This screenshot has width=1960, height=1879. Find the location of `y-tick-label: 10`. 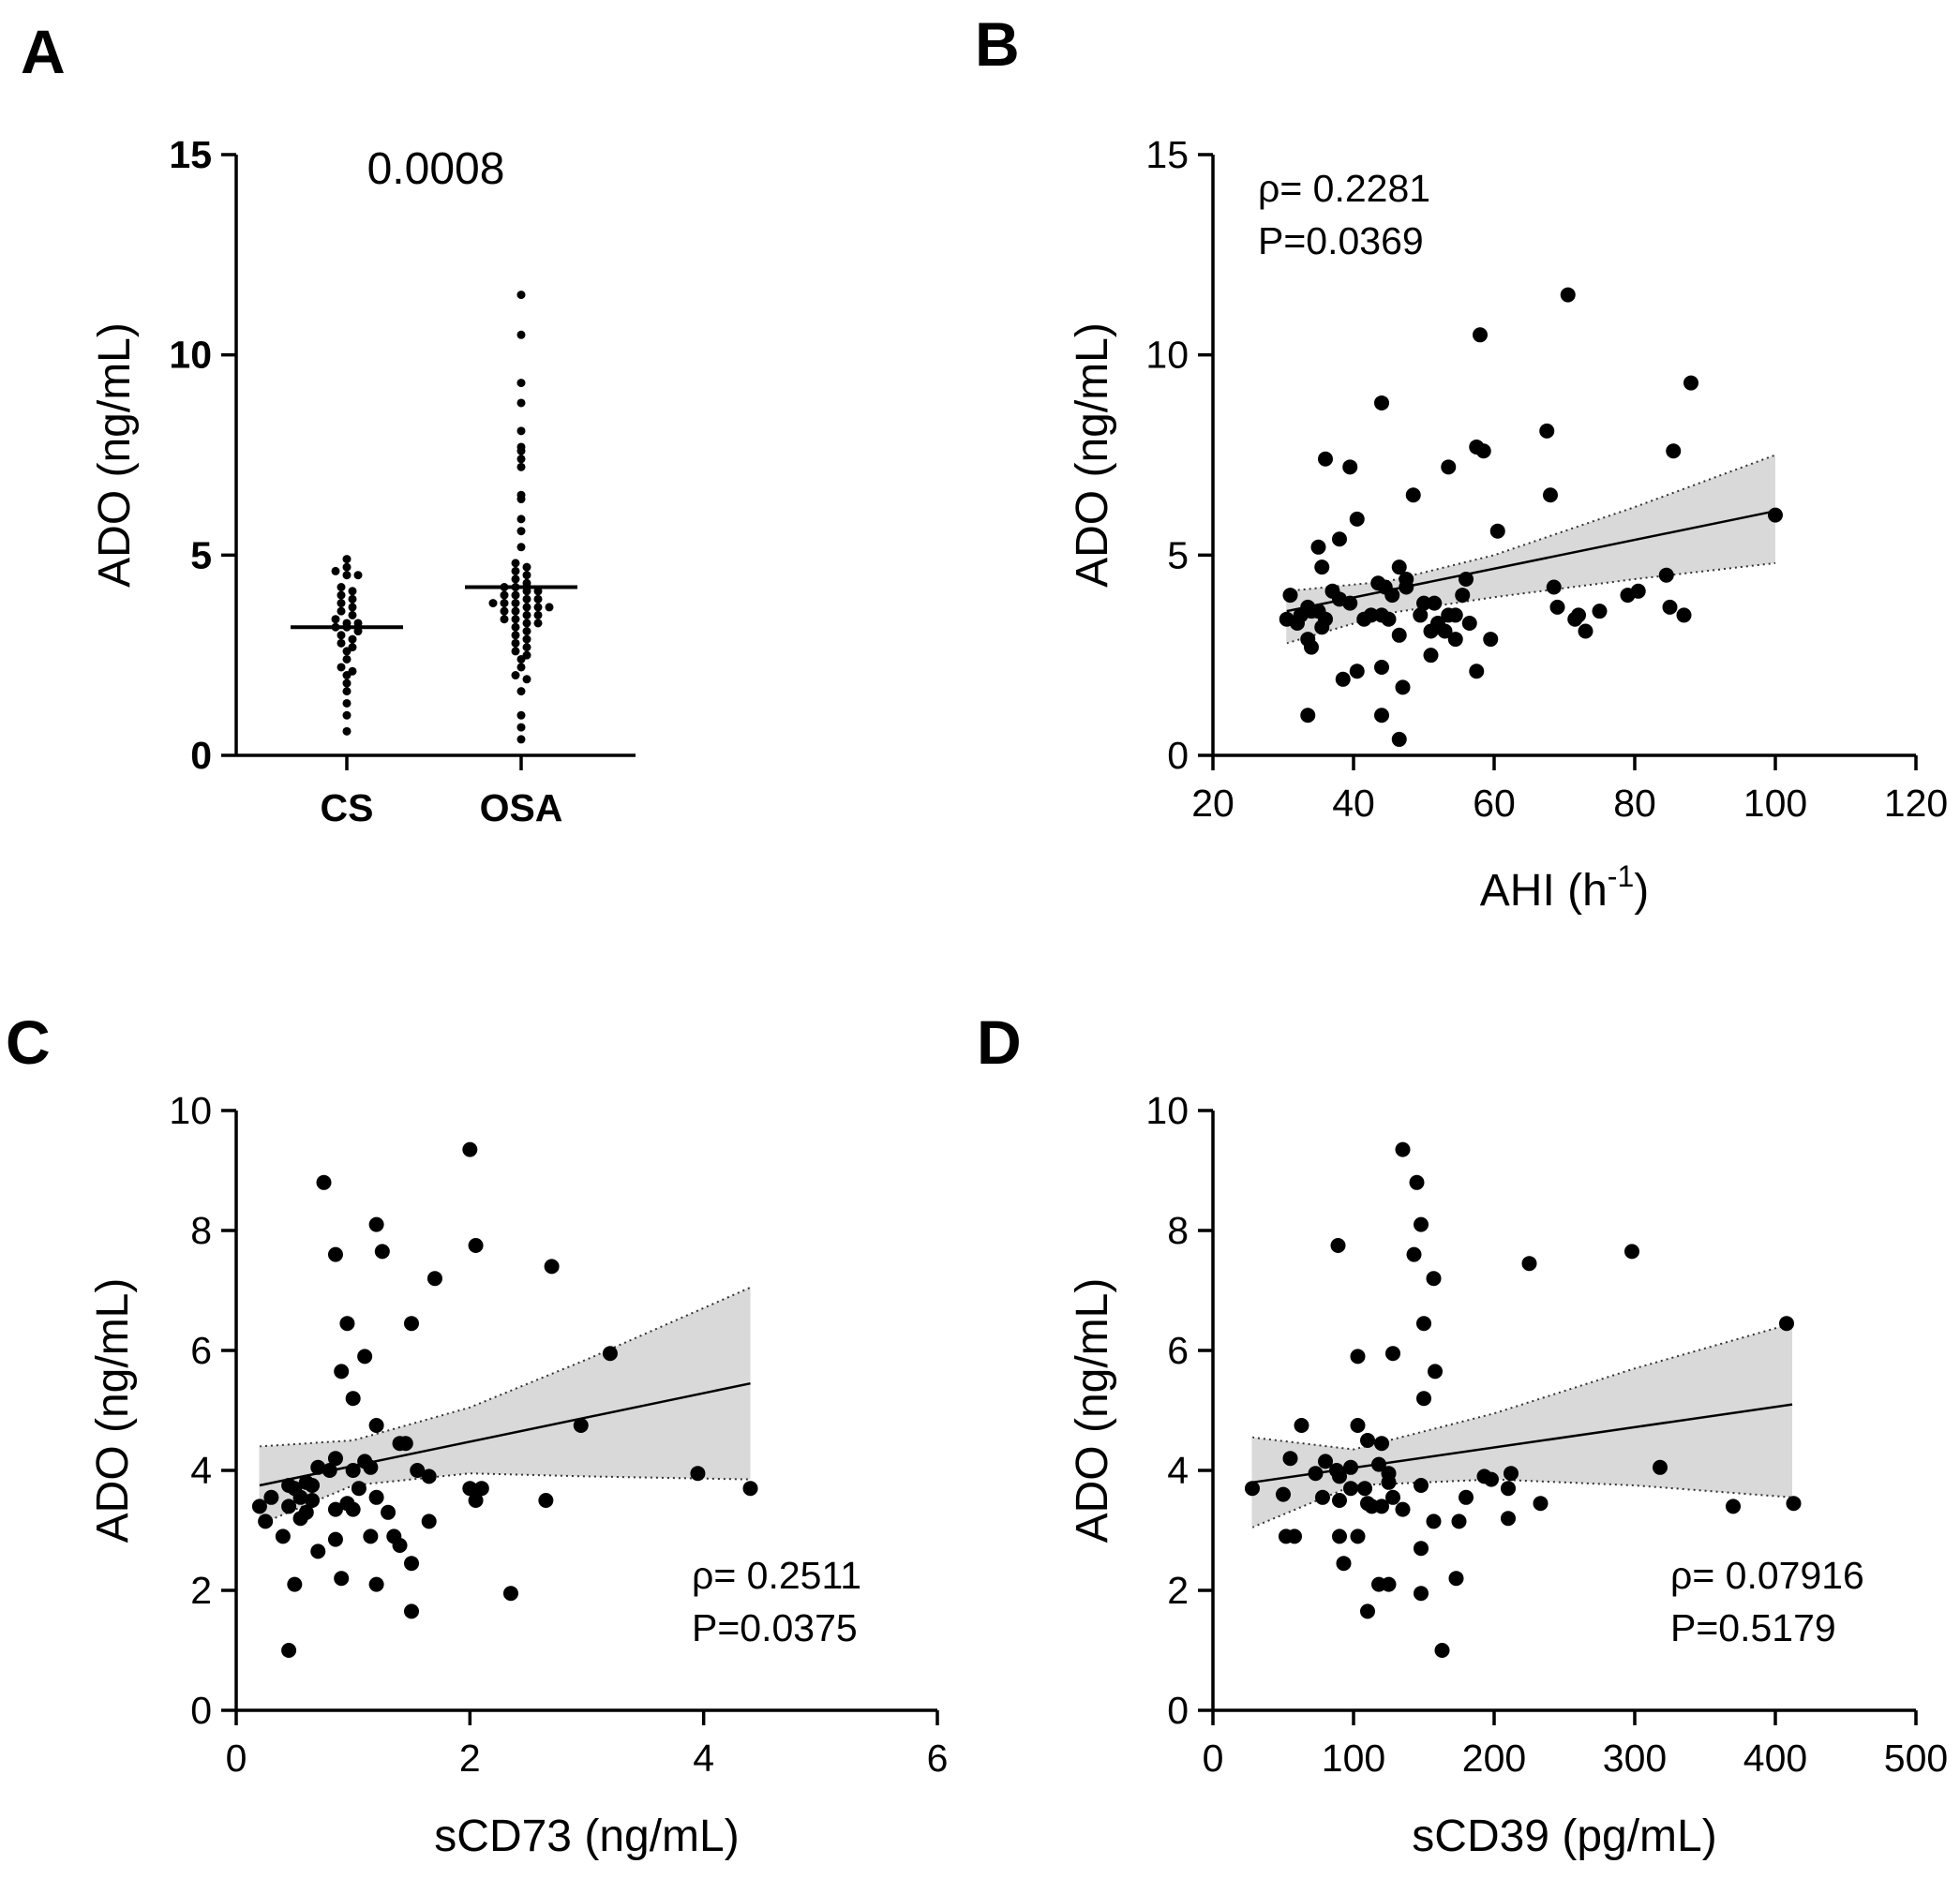

y-tick-label: 10 is located at coordinates (1167, 355).